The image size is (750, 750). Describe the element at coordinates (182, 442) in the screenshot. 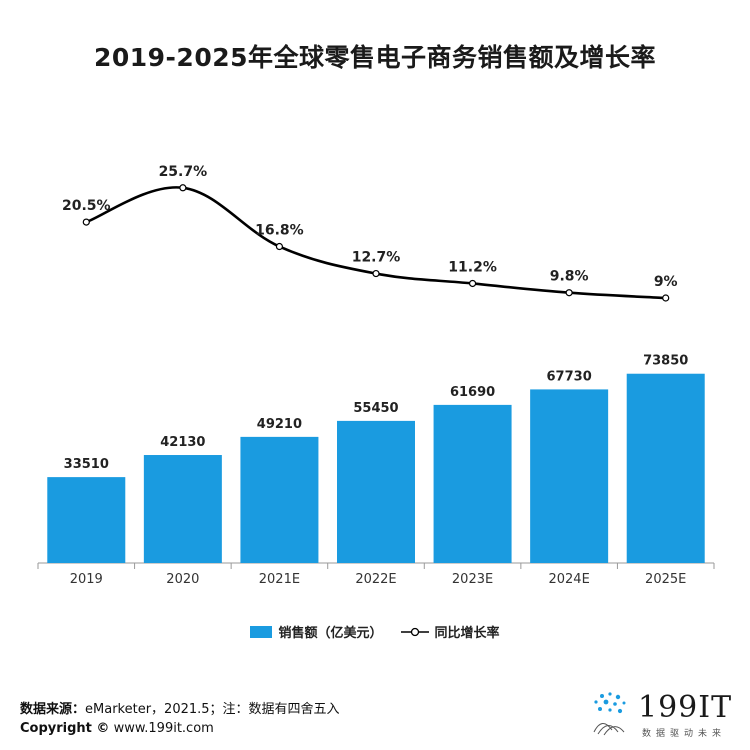

I see `bar-value-label: 42130` at that location.